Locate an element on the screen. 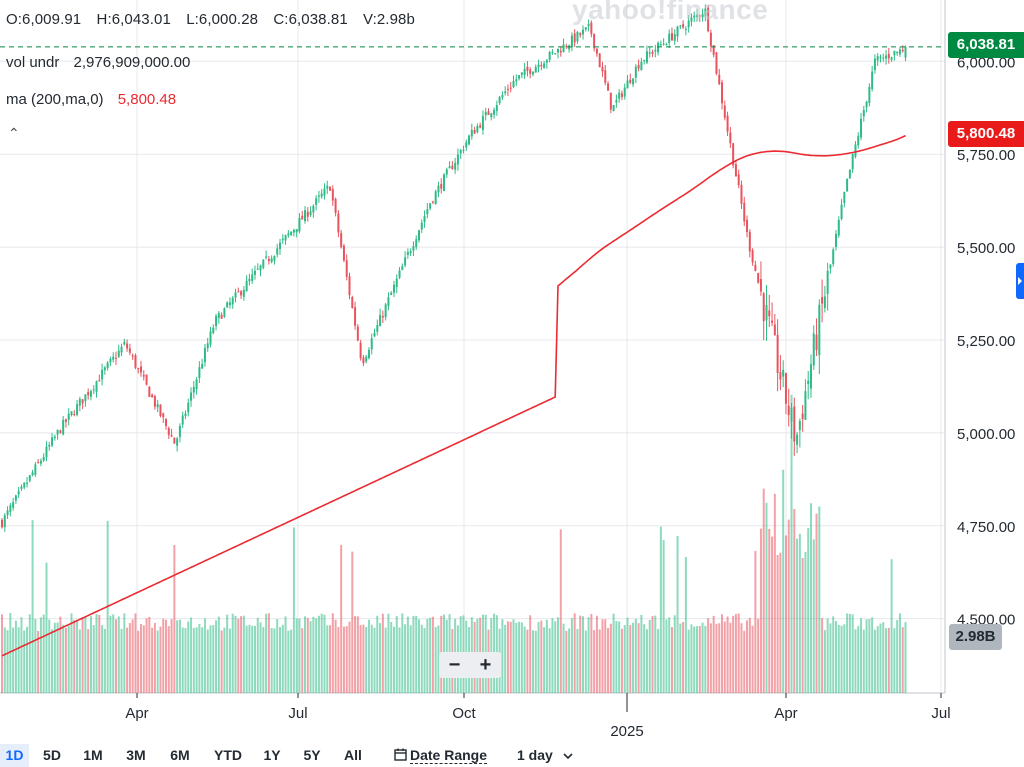 The width and height of the screenshot is (1024, 767). volume-legend-value: 2,976,909,000.00 is located at coordinates (132, 62).